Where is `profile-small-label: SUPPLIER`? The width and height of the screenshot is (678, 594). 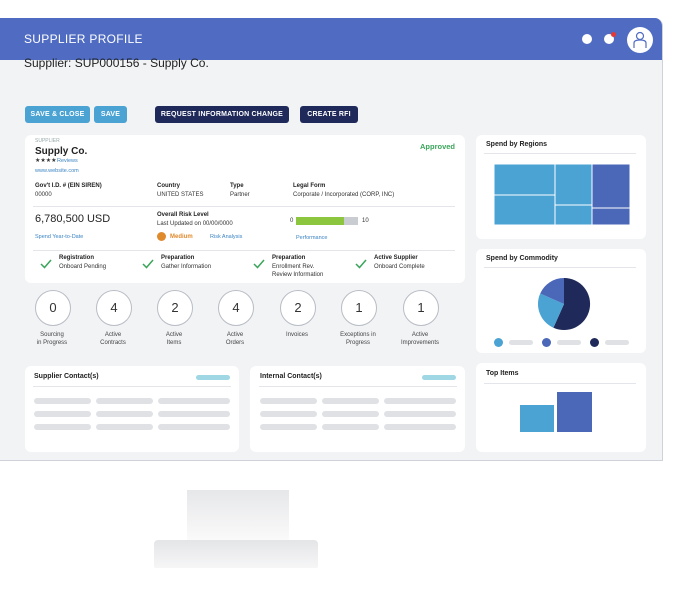
profile-small-label: SUPPLIER is located at coordinates (47, 141).